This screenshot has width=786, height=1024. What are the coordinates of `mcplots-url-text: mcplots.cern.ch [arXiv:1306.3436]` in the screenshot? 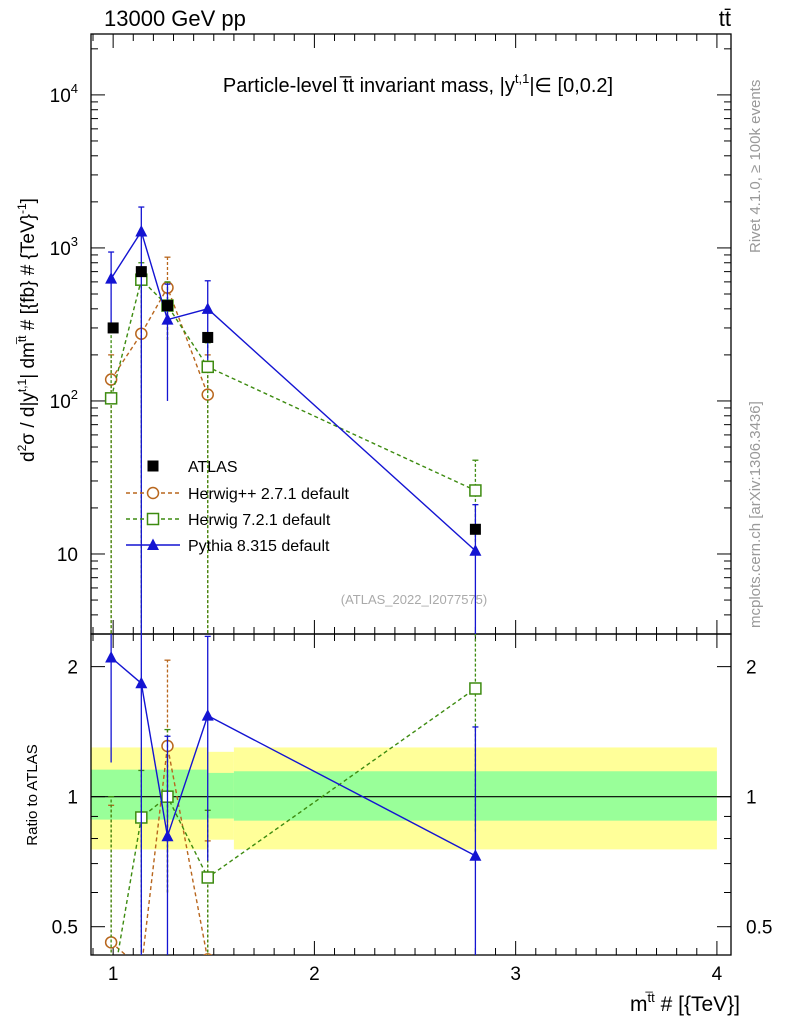 It's located at (755, 514).